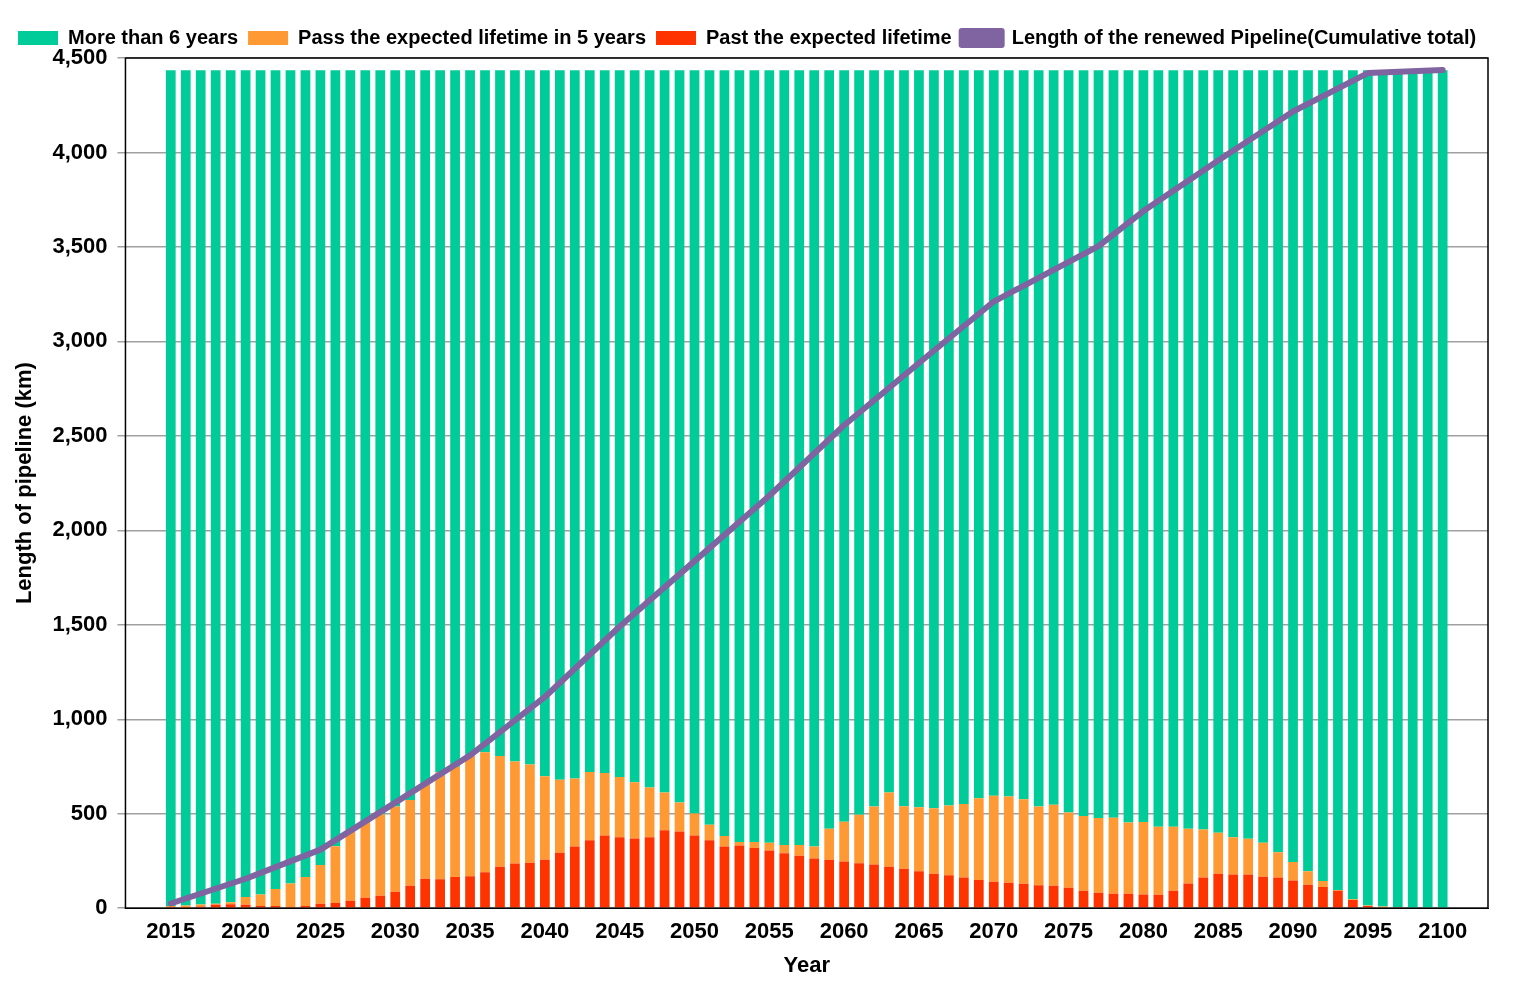 This screenshot has width=1532, height=996. I want to click on x-tick-label: 2030, so click(395, 931).